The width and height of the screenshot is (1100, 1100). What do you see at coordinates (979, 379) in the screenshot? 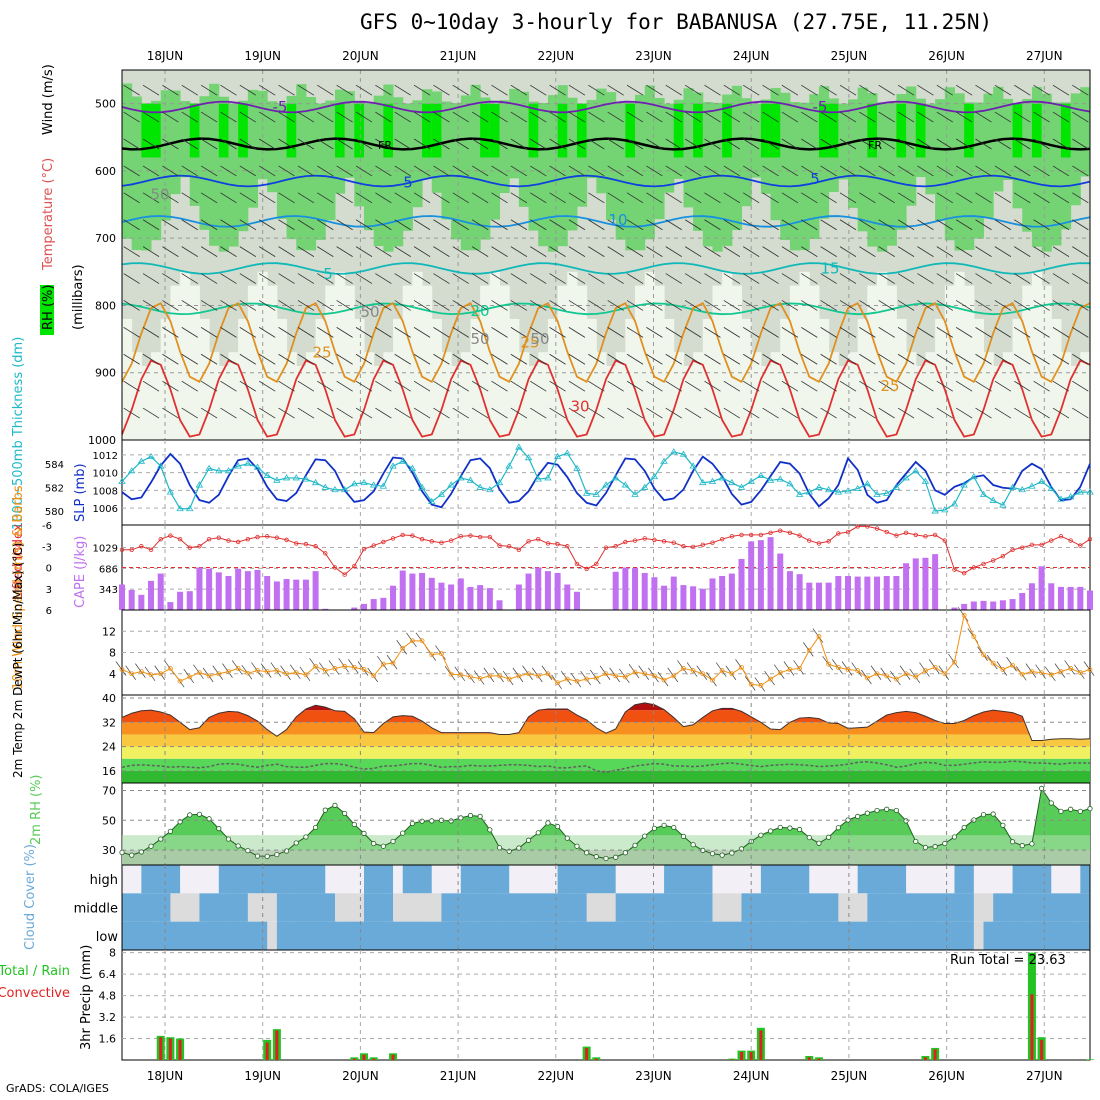
I see `rh-dry-layer` at bounding box center [979, 379].